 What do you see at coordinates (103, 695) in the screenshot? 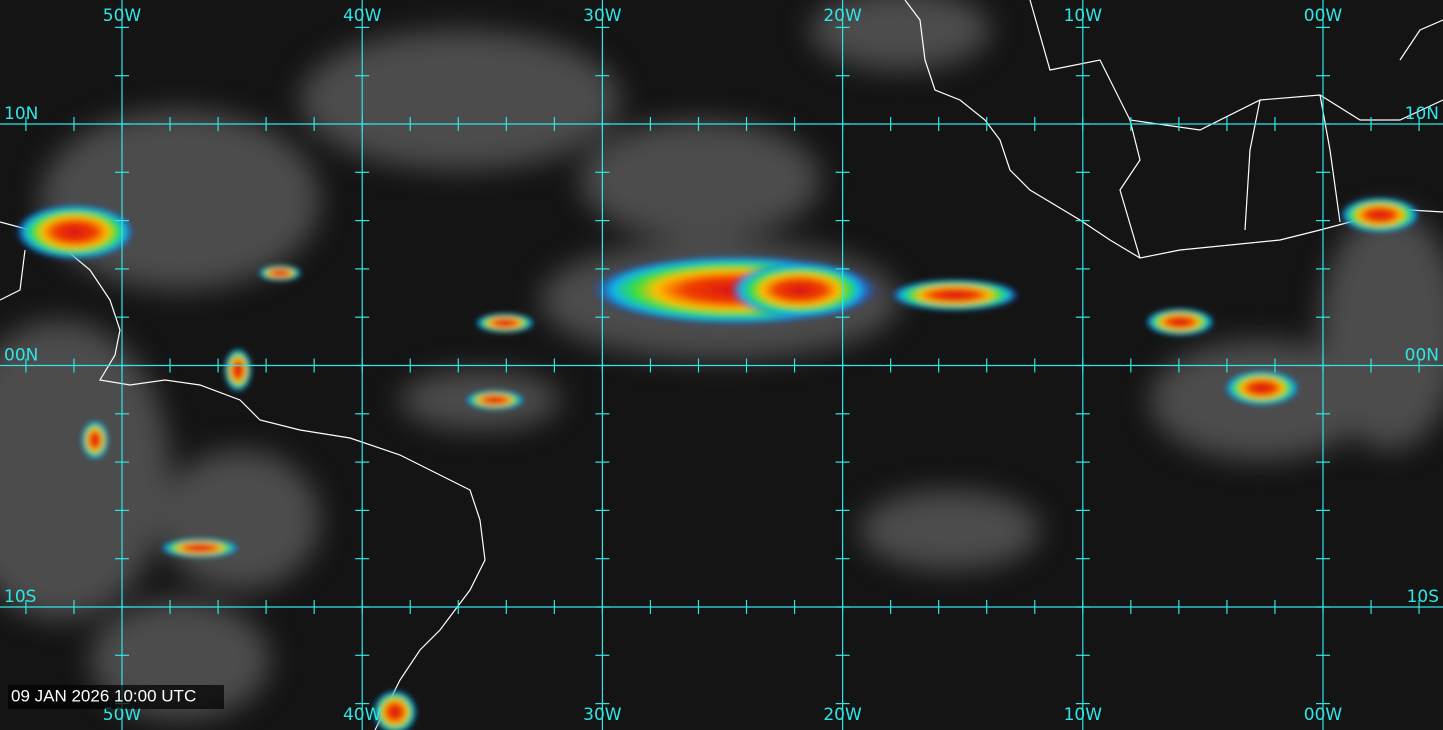
I see `timestamp: 09 JAN 2026 10:00 UTC` at bounding box center [103, 695].